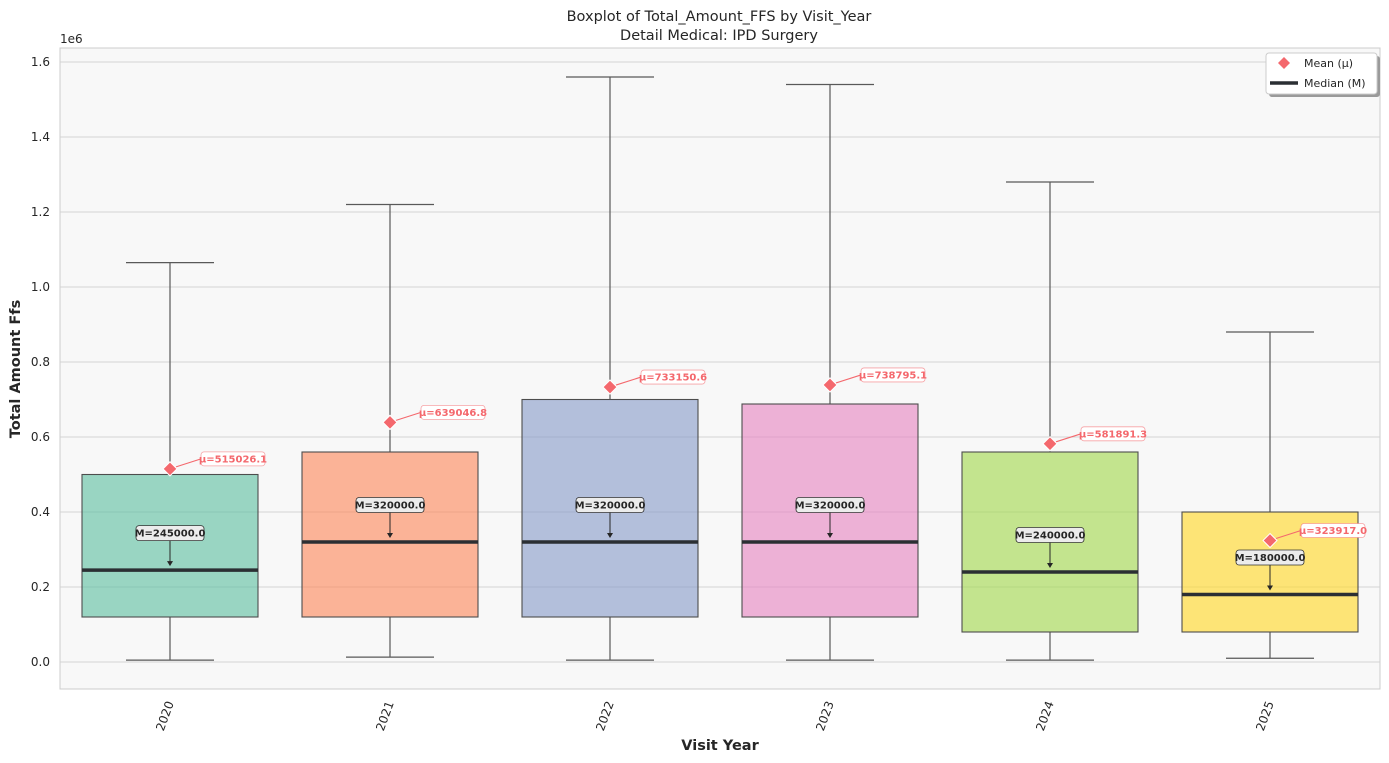  What do you see at coordinates (614, 368) in the screenshot?
I see `box-group-2022: M=320000.0 μ=733150.6` at bounding box center [614, 368].